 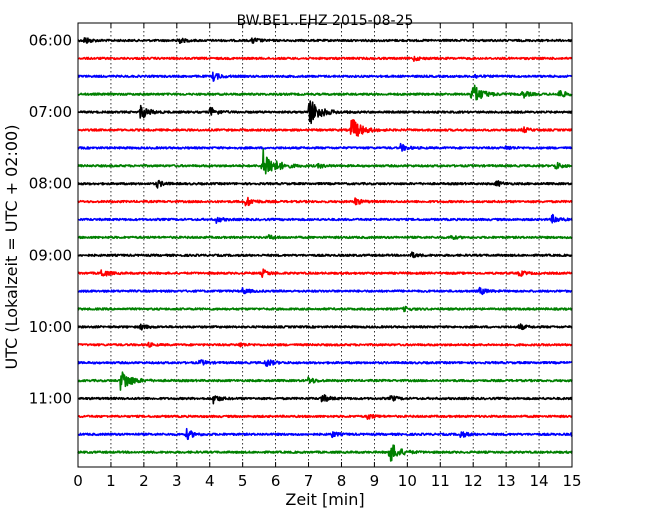 I want to click on x-tick-label: 10, so click(x=407, y=481).